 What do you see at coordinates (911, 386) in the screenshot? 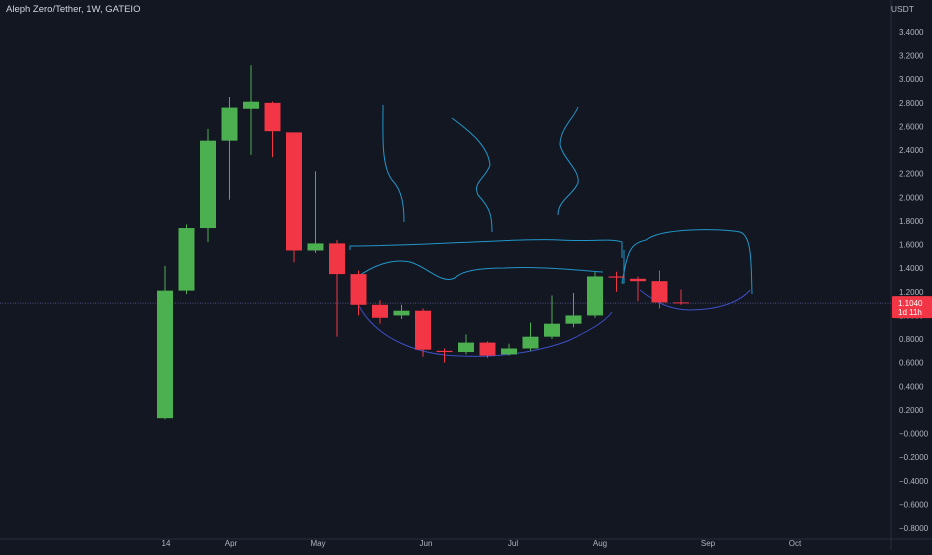
I see `y-tick-label: 0.4000` at bounding box center [911, 386].